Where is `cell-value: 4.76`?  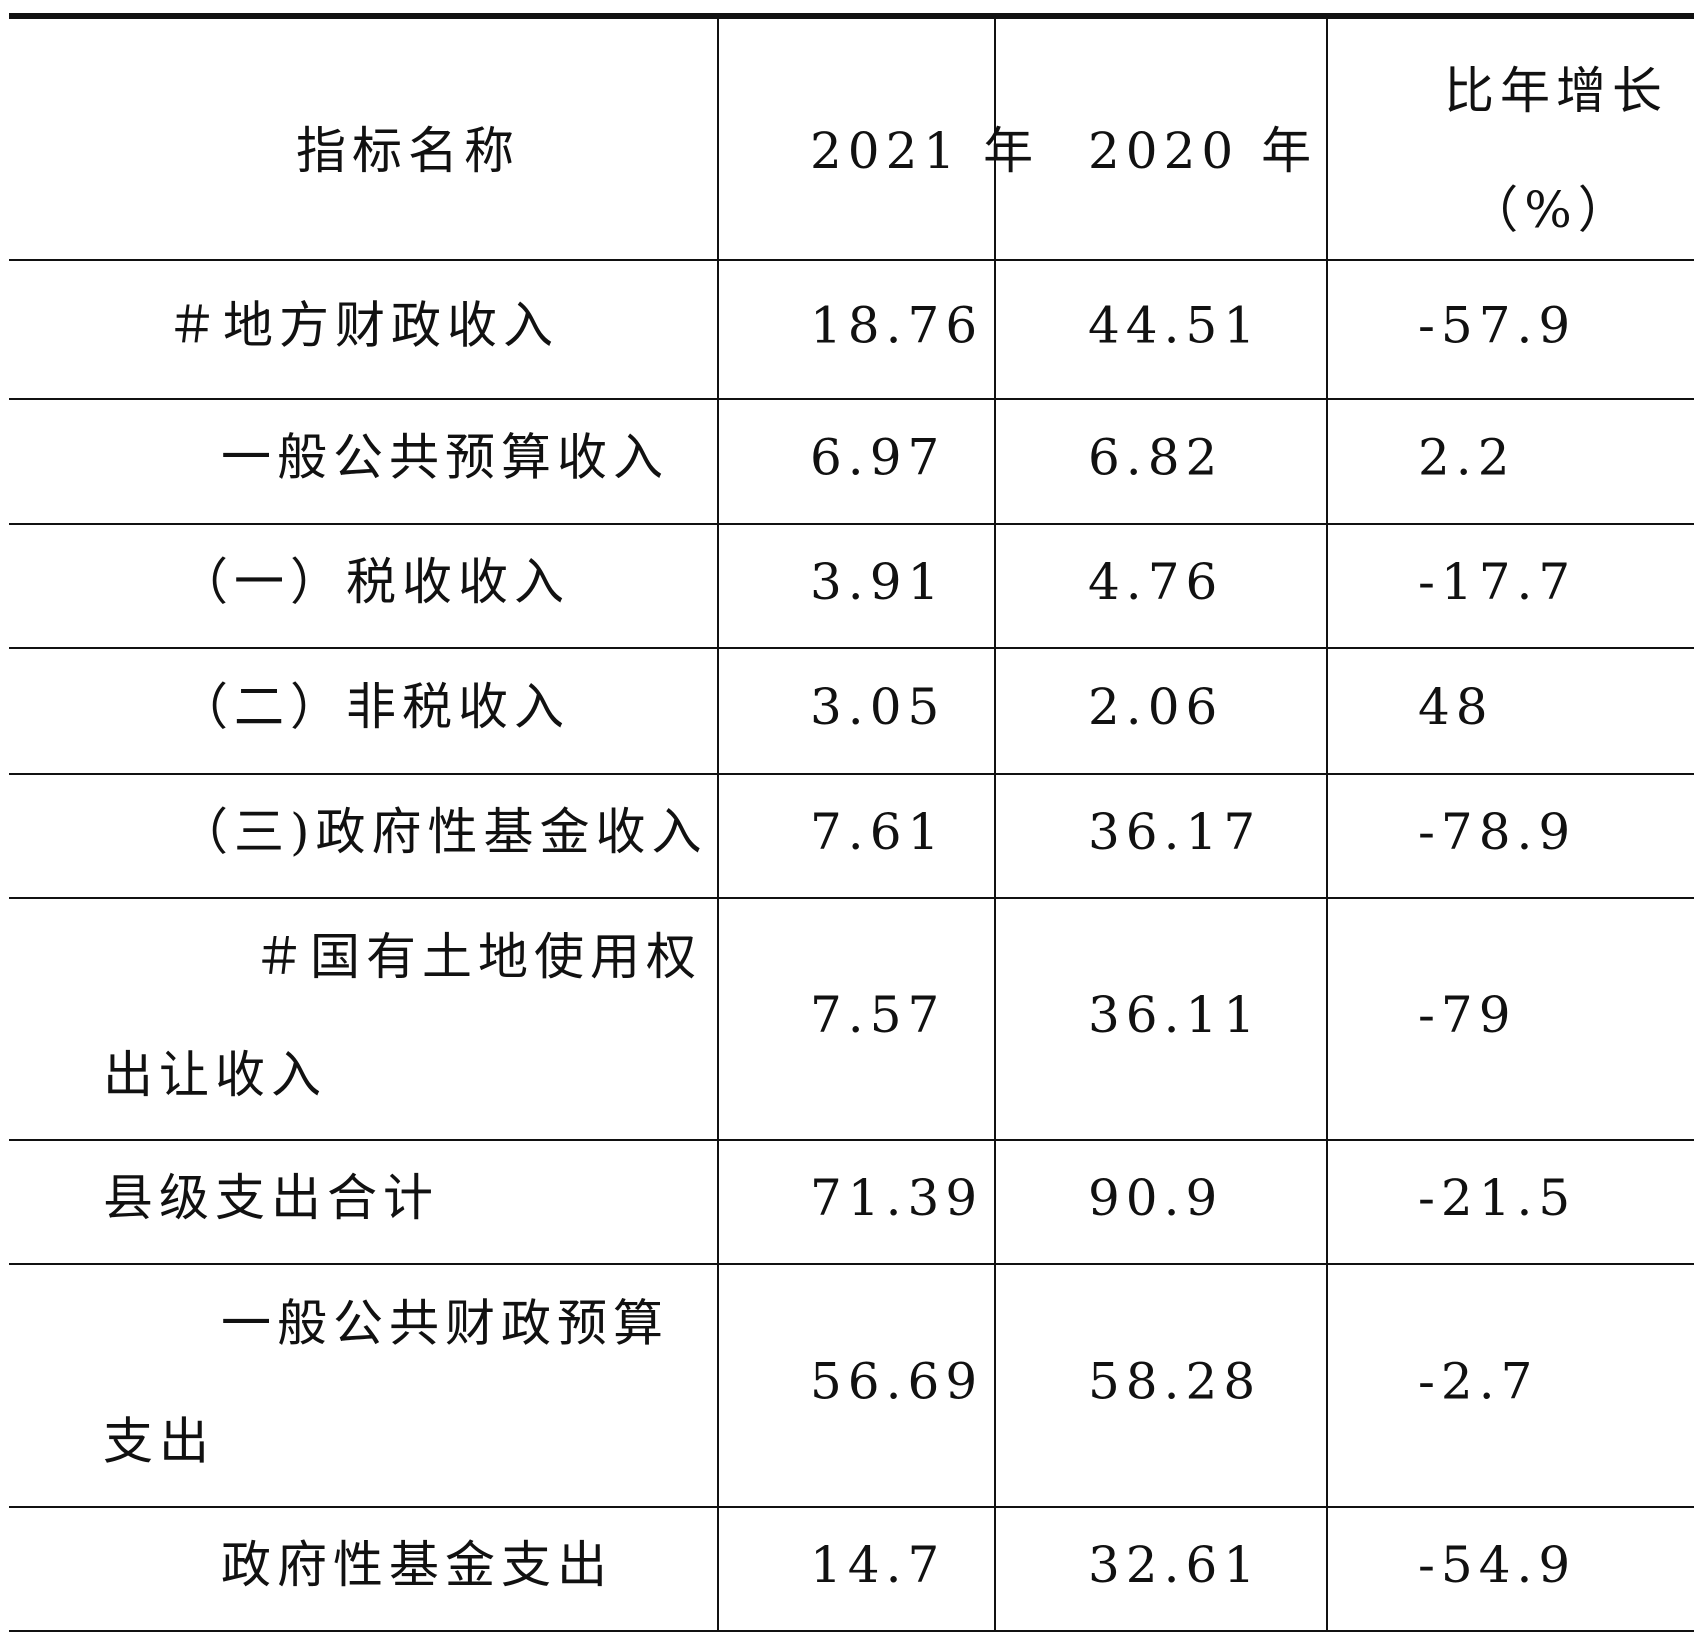
cell-value: 4.76 is located at coordinates (1155, 582).